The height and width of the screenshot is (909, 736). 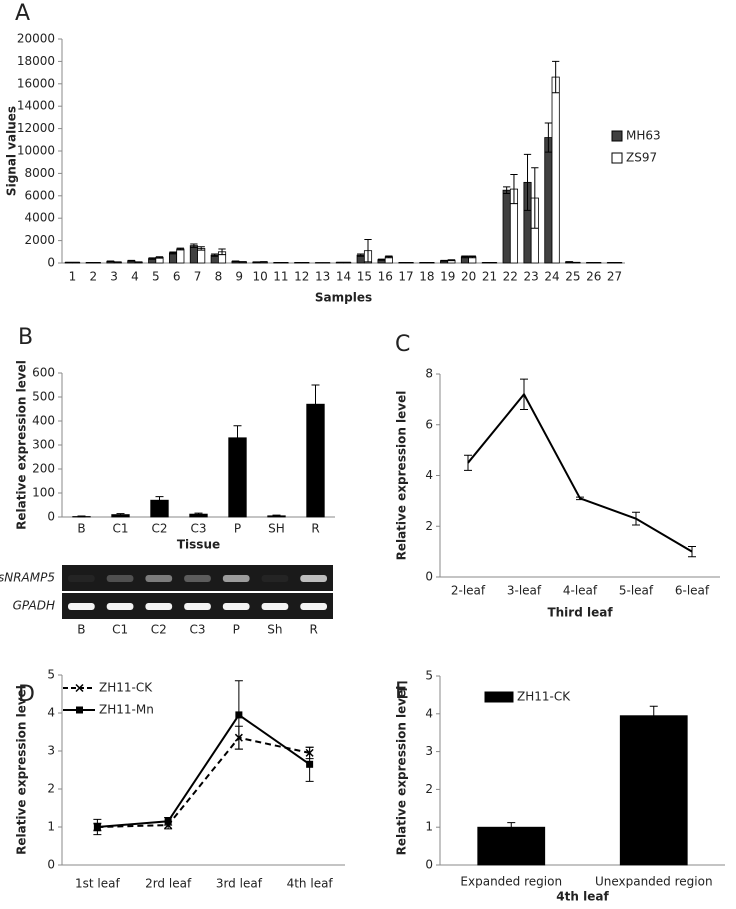 What do you see at coordinates (156, 277) in the screenshot?
I see `x-tick-label: 5` at bounding box center [156, 277].